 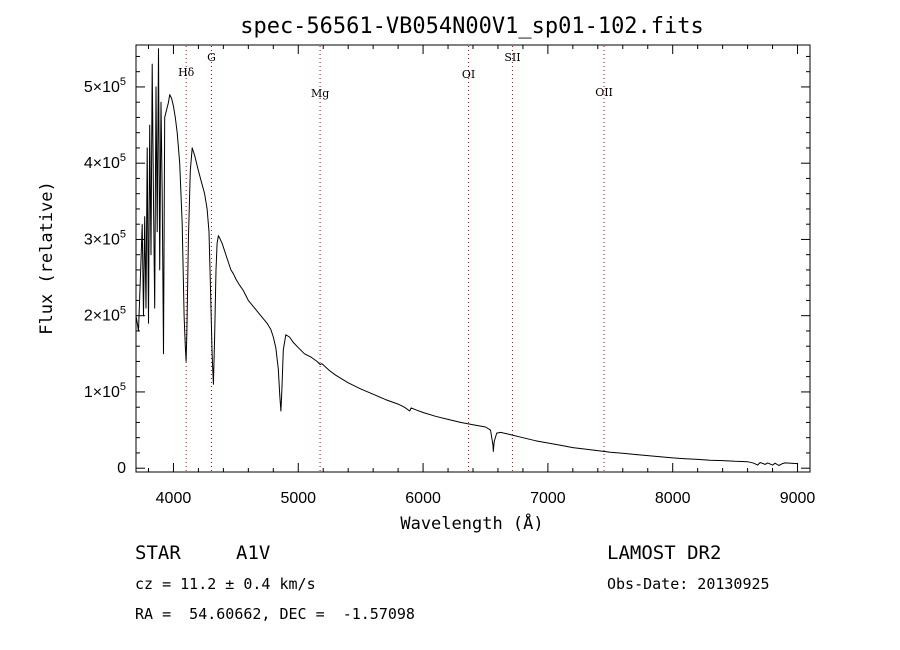 I want to click on spectral-line-labels: Hδ G Mg OI SII OII, so click(x=395, y=75).